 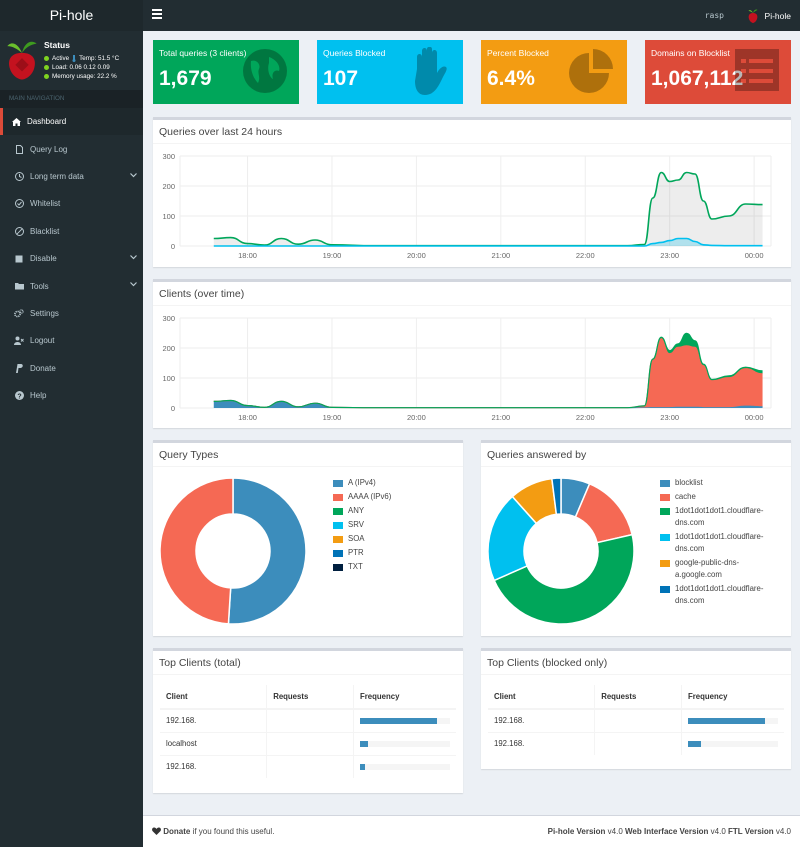 What do you see at coordinates (71, 368) in the screenshot?
I see `nav-item-donate: Donate` at bounding box center [71, 368].